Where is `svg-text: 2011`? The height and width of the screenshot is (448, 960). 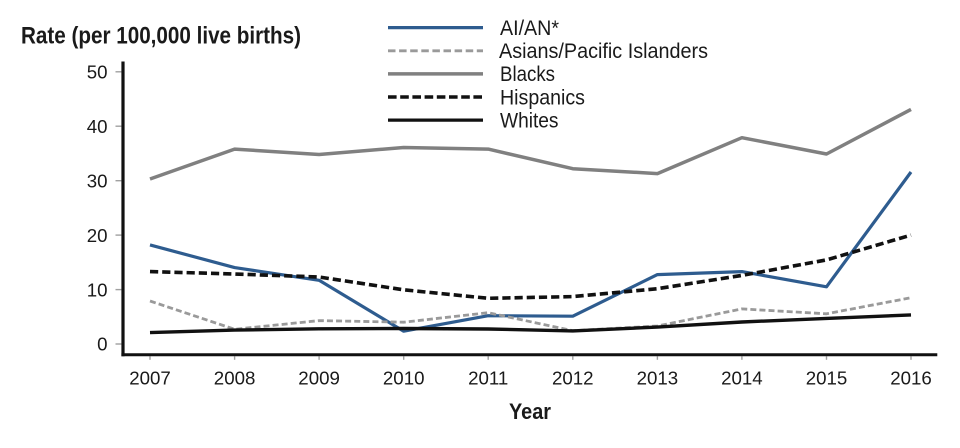
svg-text: 2011 is located at coordinates (488, 378).